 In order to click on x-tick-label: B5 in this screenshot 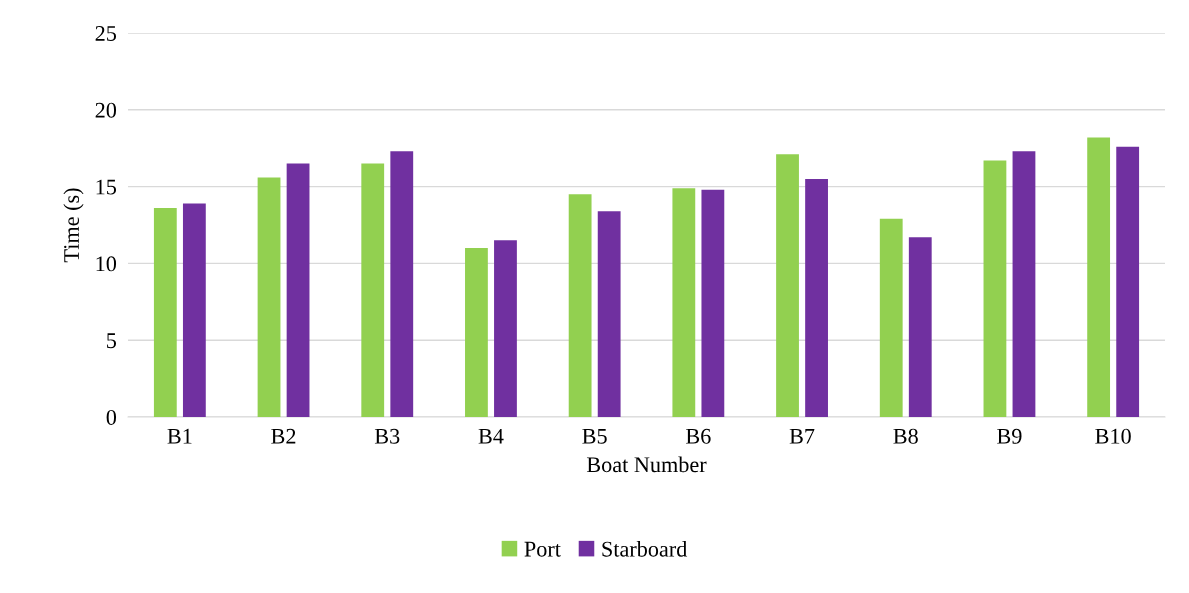, I will do `click(594, 436)`.